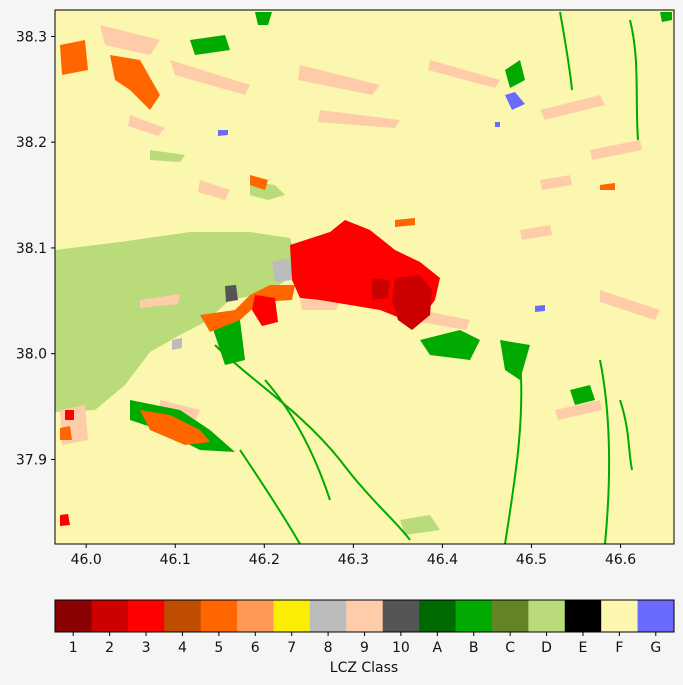 The image size is (683, 685). Describe the element at coordinates (364, 648) in the screenshot. I see `colorbar-tick-label: 9` at that location.